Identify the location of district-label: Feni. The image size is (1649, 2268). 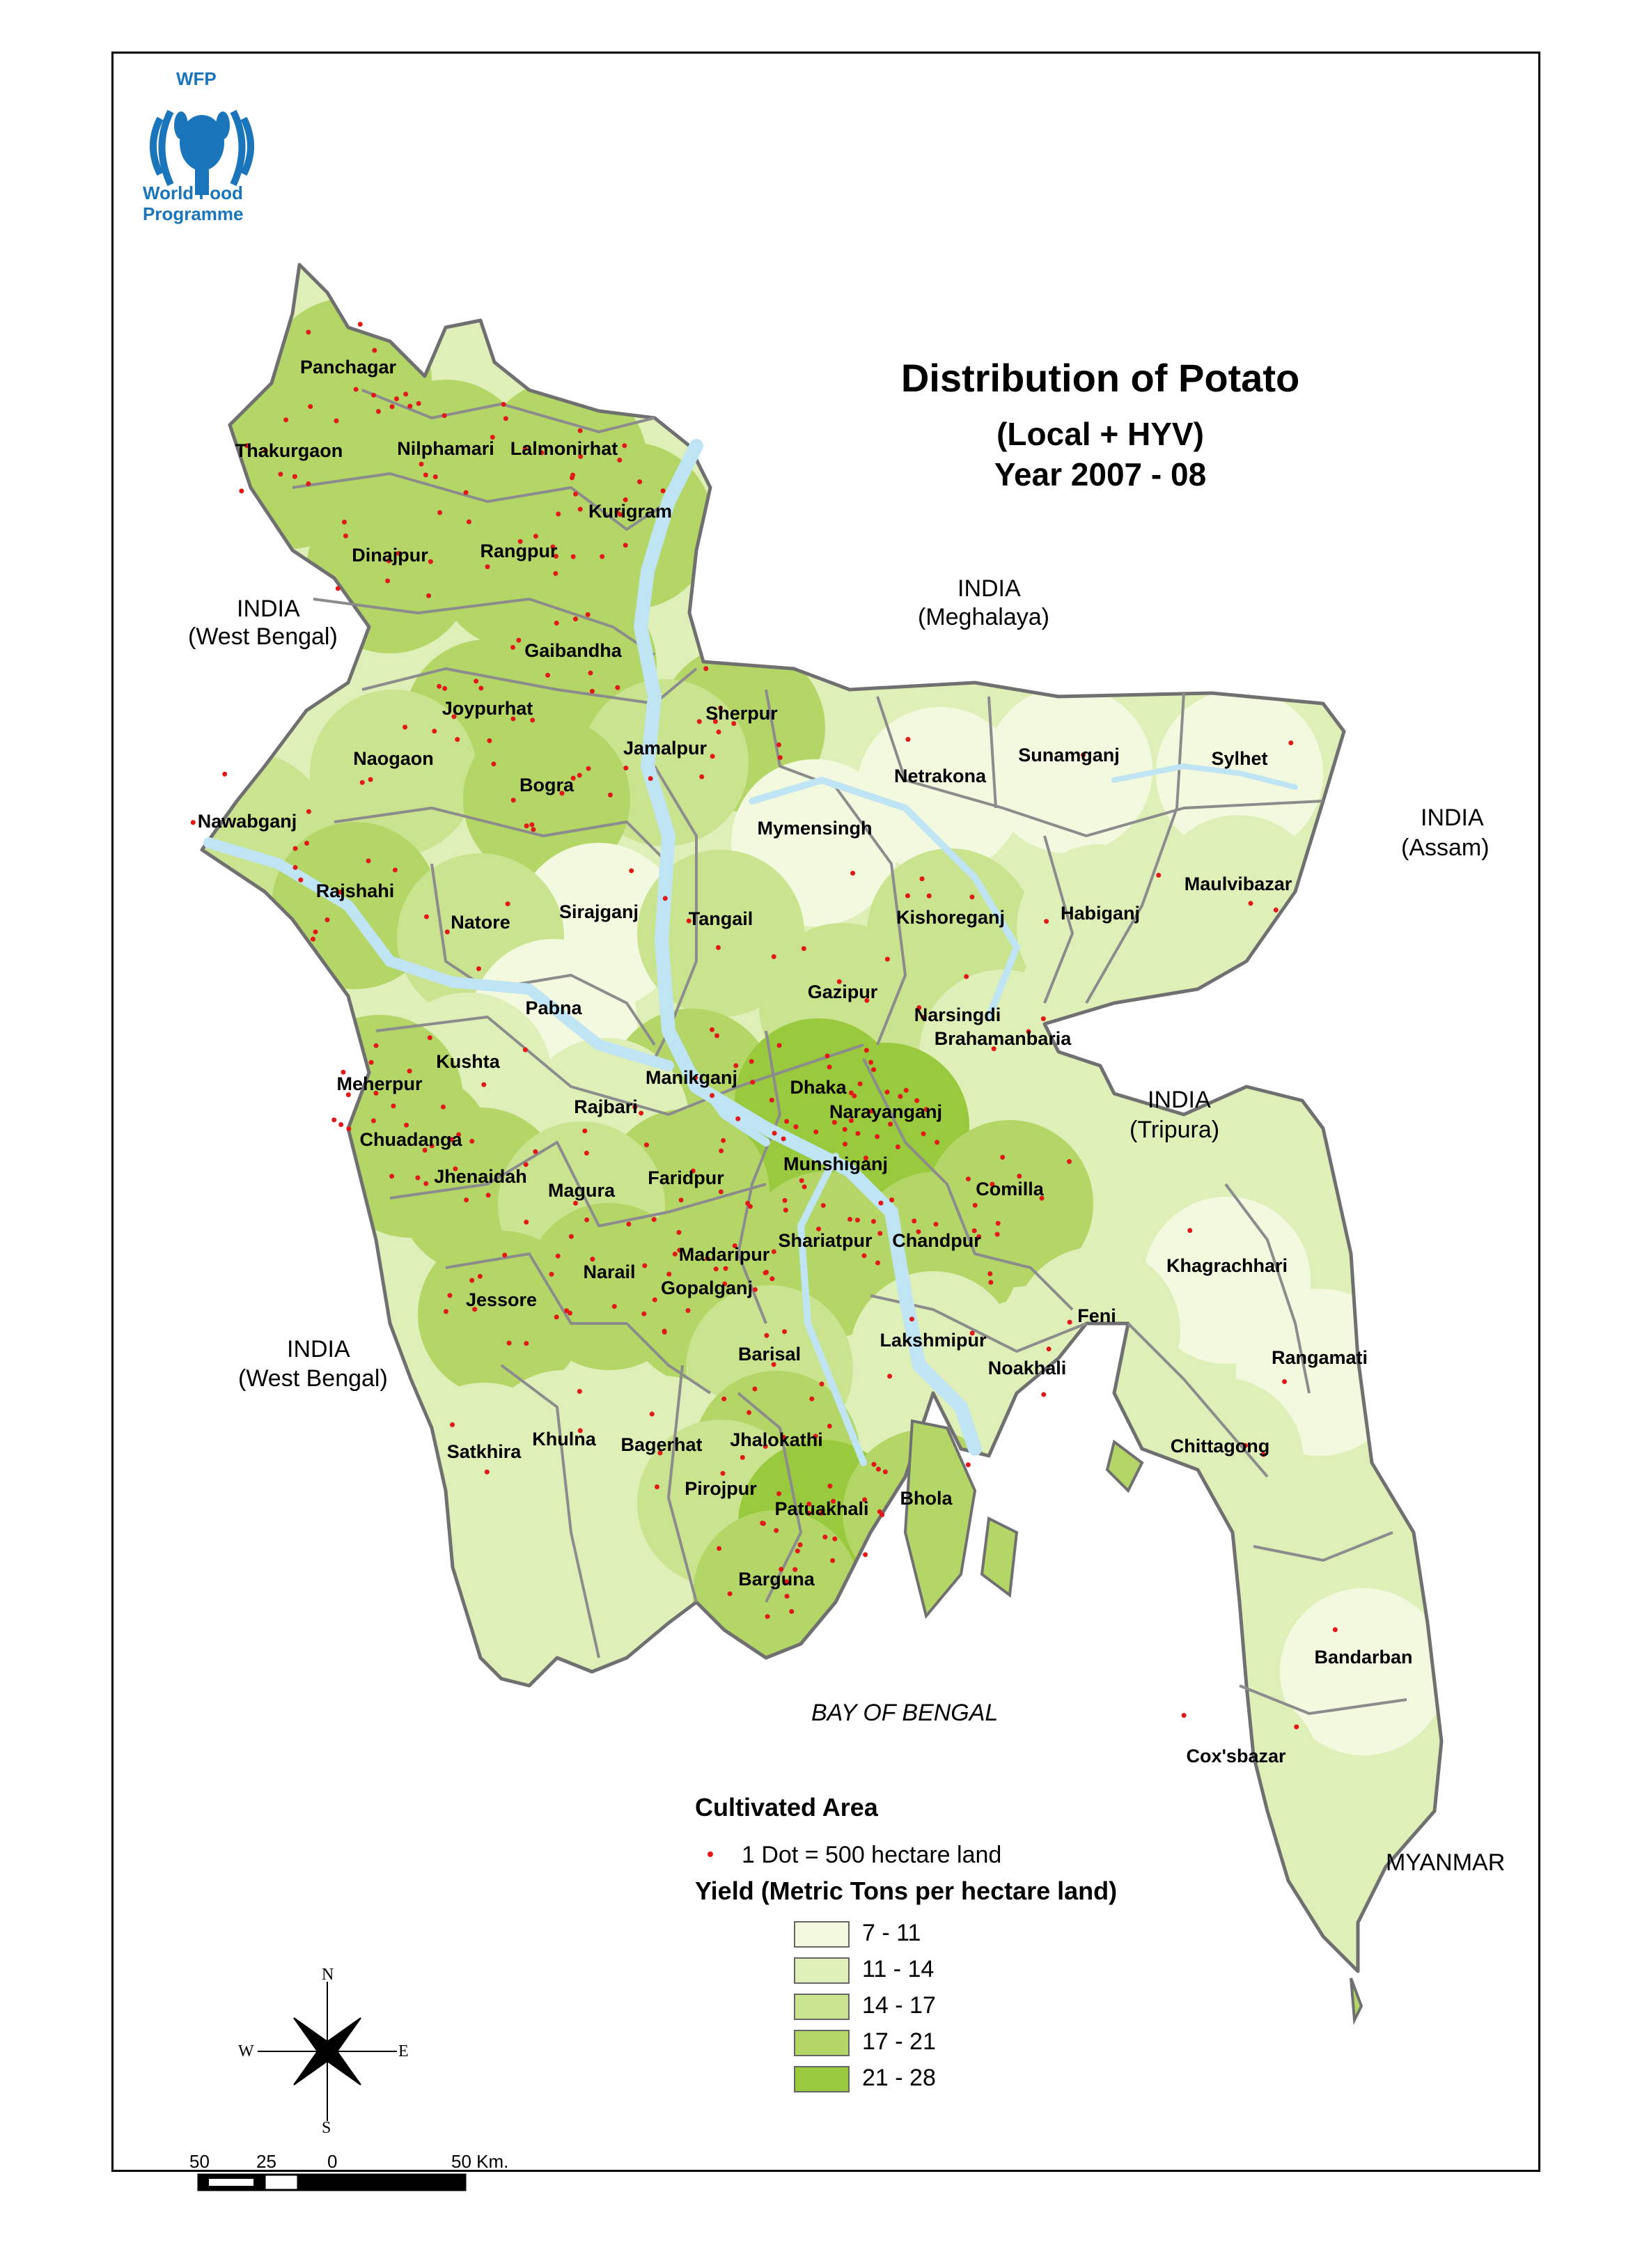
(1096, 1315).